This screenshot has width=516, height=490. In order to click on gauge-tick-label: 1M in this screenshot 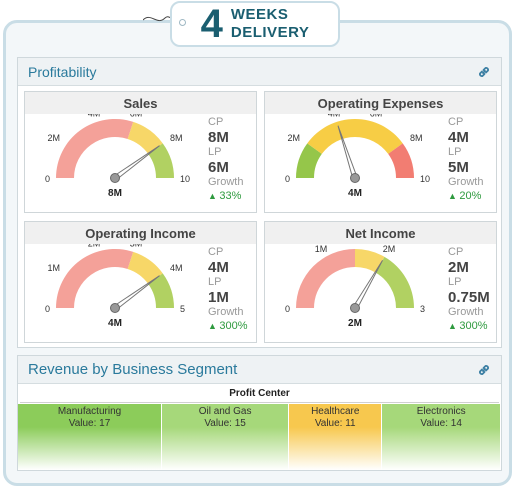, I will do `click(321, 249)`.